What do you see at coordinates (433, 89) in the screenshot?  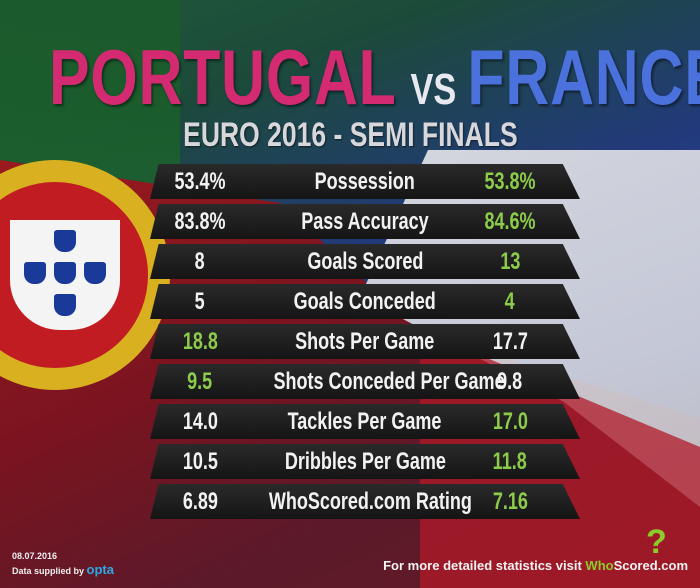 I see `vs-label: VS` at bounding box center [433, 89].